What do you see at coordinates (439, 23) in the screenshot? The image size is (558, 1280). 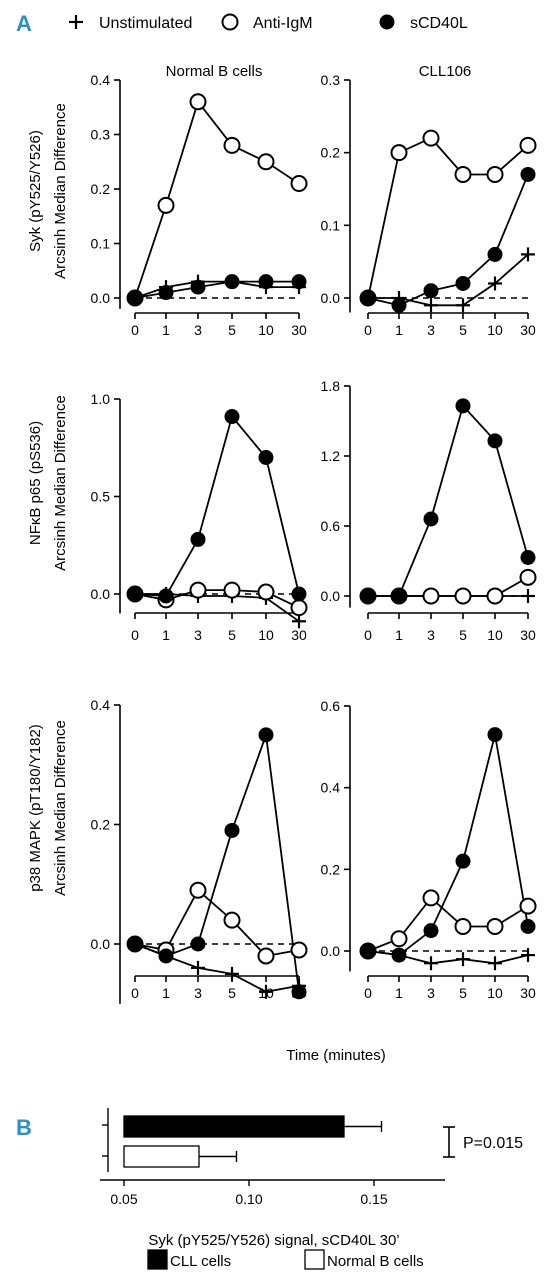 I see `legend-label-3: sCD40L` at bounding box center [439, 23].